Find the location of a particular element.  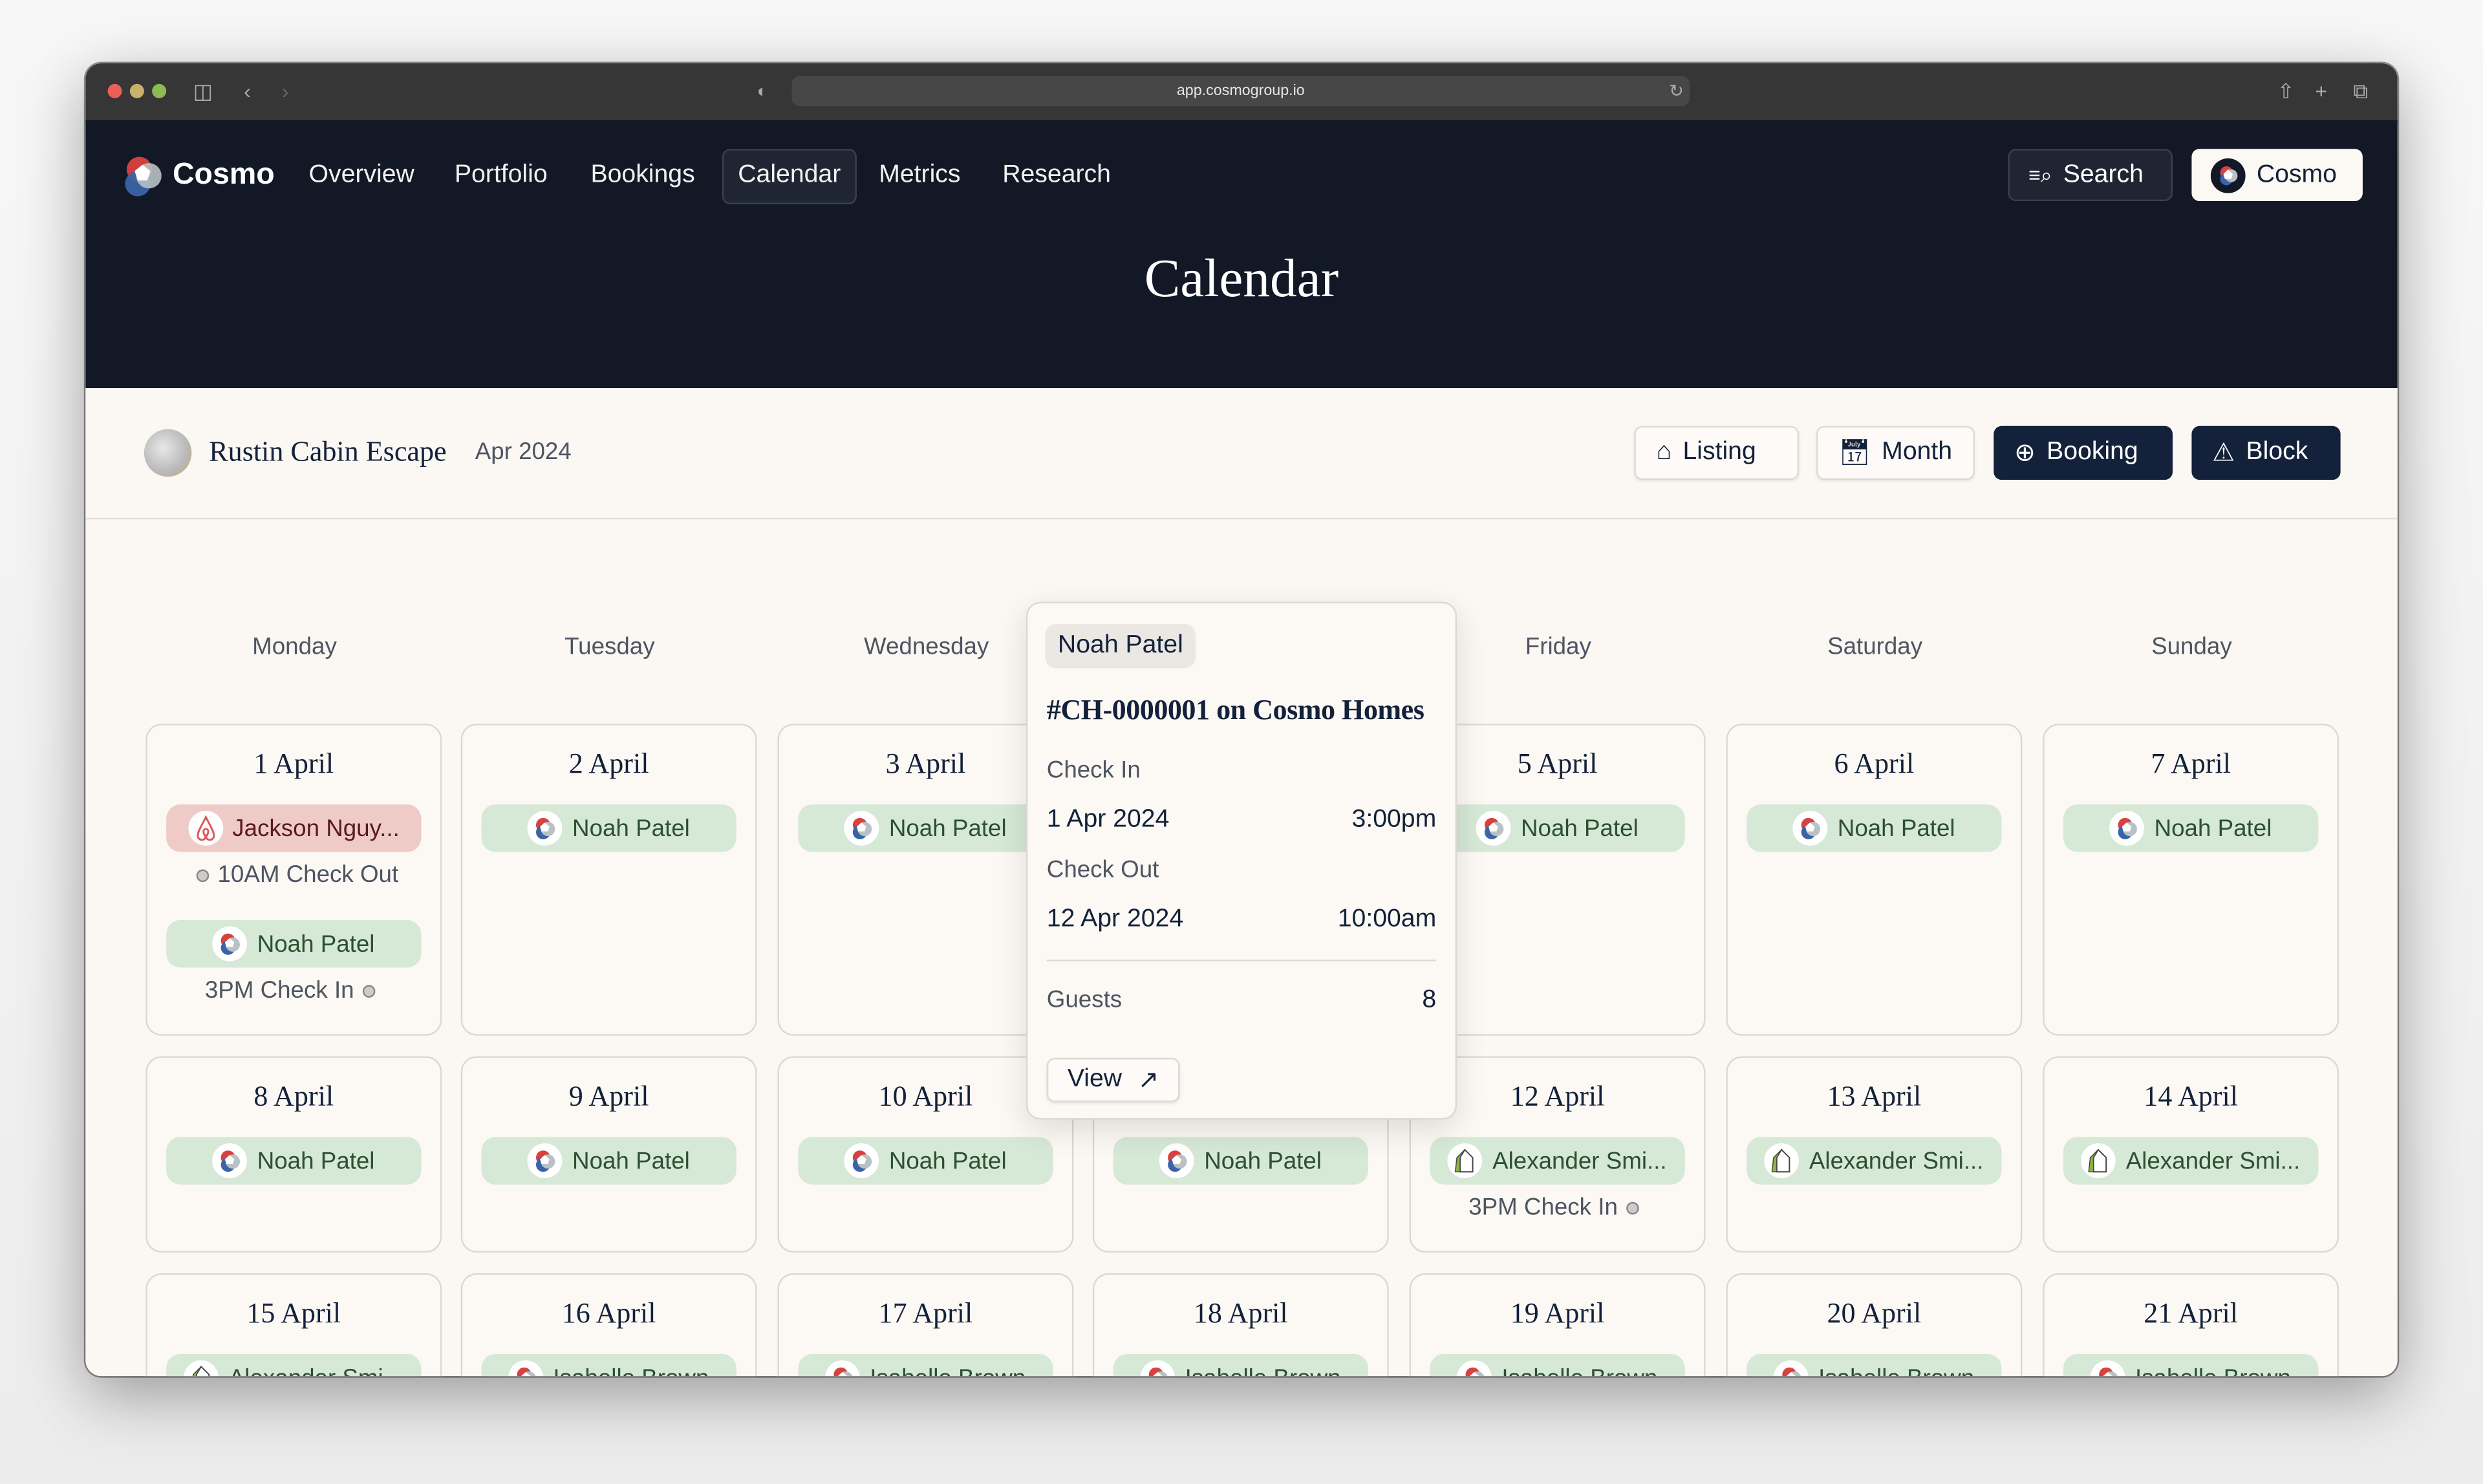

listing-button: ⌂ Listing is located at coordinates (1717, 452).